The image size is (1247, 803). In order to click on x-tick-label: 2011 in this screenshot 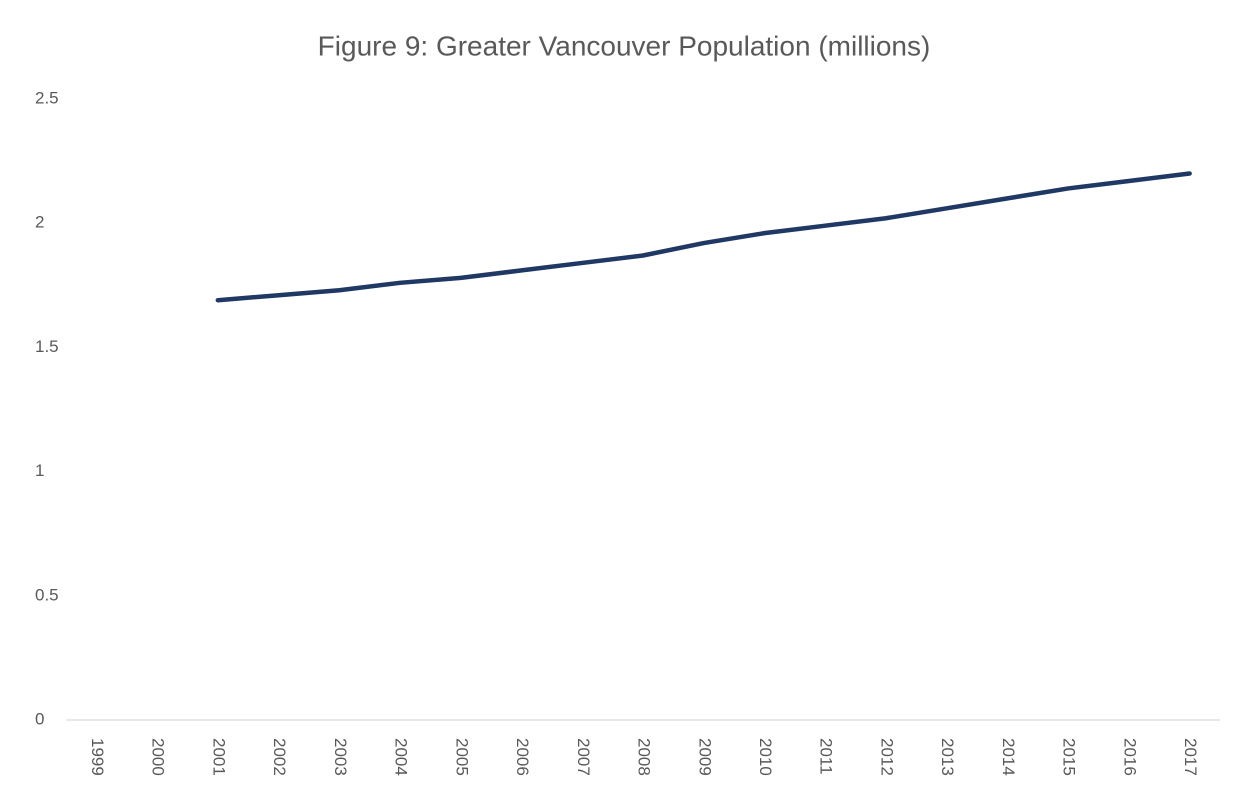, I will do `click(826, 756)`.